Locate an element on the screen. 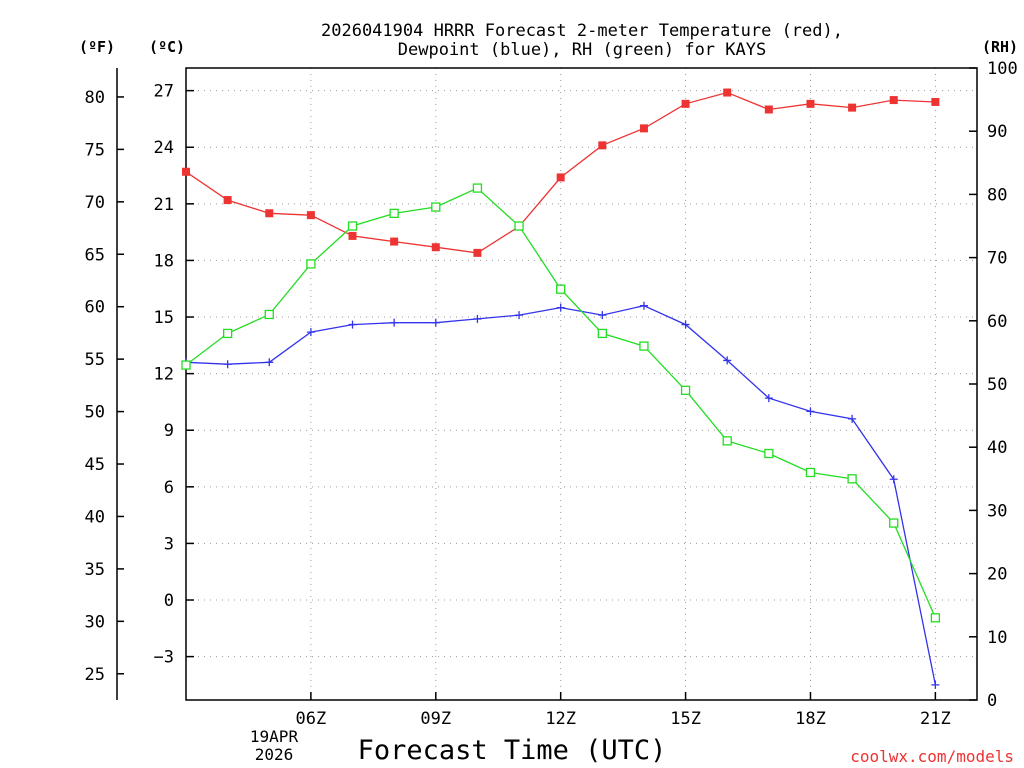  rh-tick-label: 80 is located at coordinates (997, 195).